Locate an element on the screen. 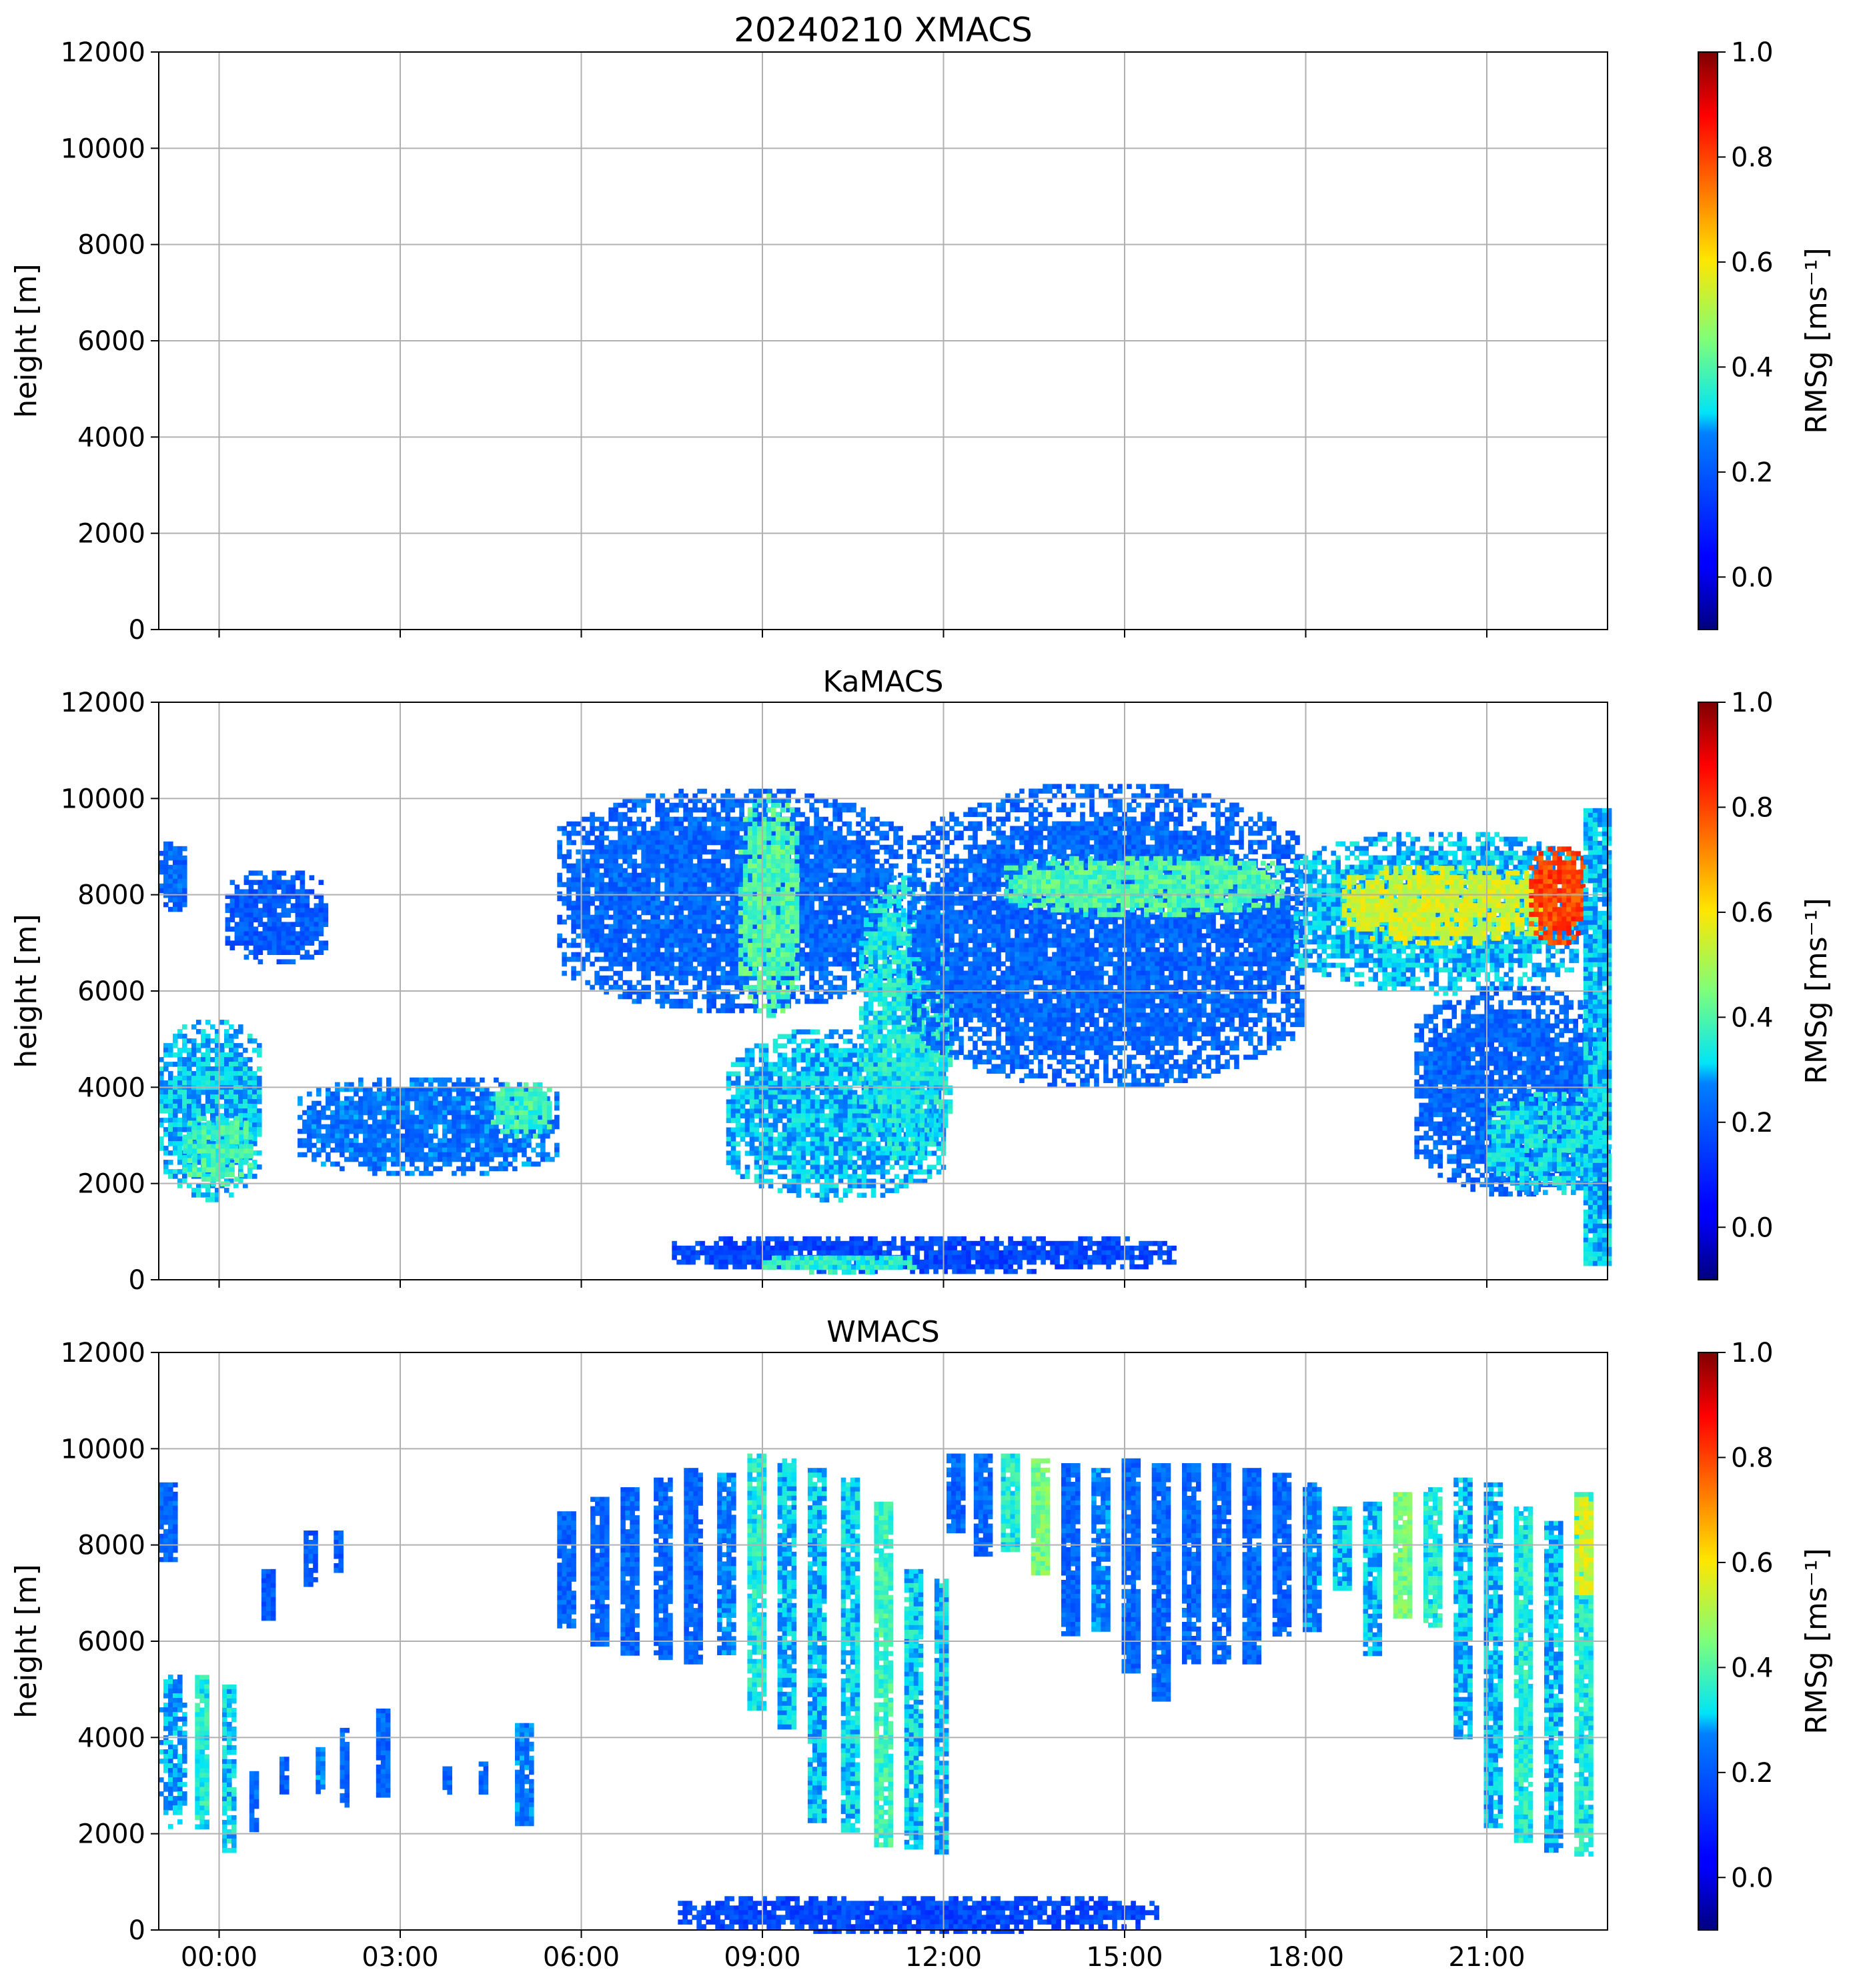 This screenshot has height=1988, width=1851. x-tick-label: 00:00 is located at coordinates (219, 1957).